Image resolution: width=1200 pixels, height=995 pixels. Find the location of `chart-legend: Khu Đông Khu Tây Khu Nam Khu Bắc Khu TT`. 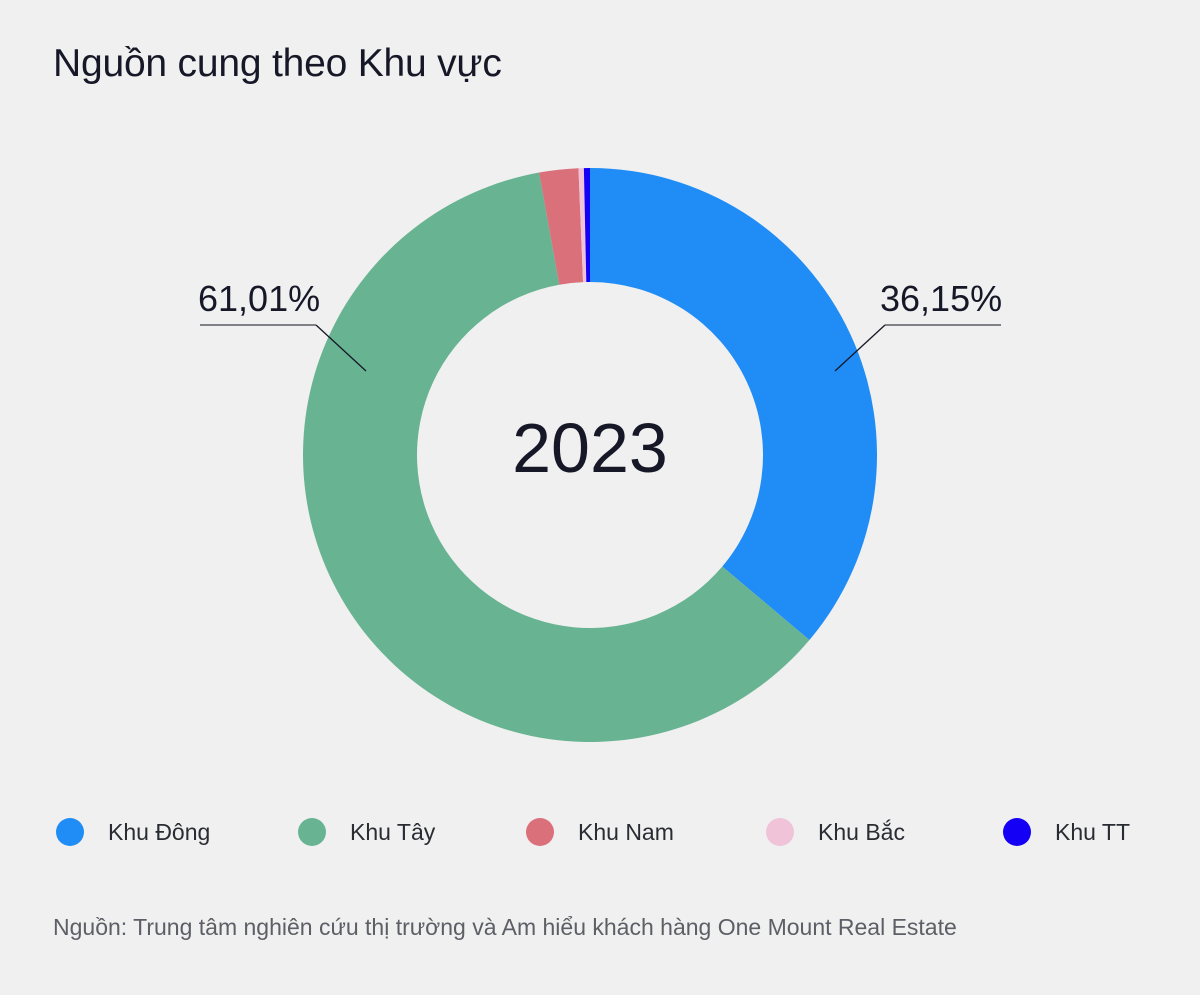

chart-legend: Khu Đông Khu Tây Khu Nam Khu Bắc Khu TT is located at coordinates (600, 832).